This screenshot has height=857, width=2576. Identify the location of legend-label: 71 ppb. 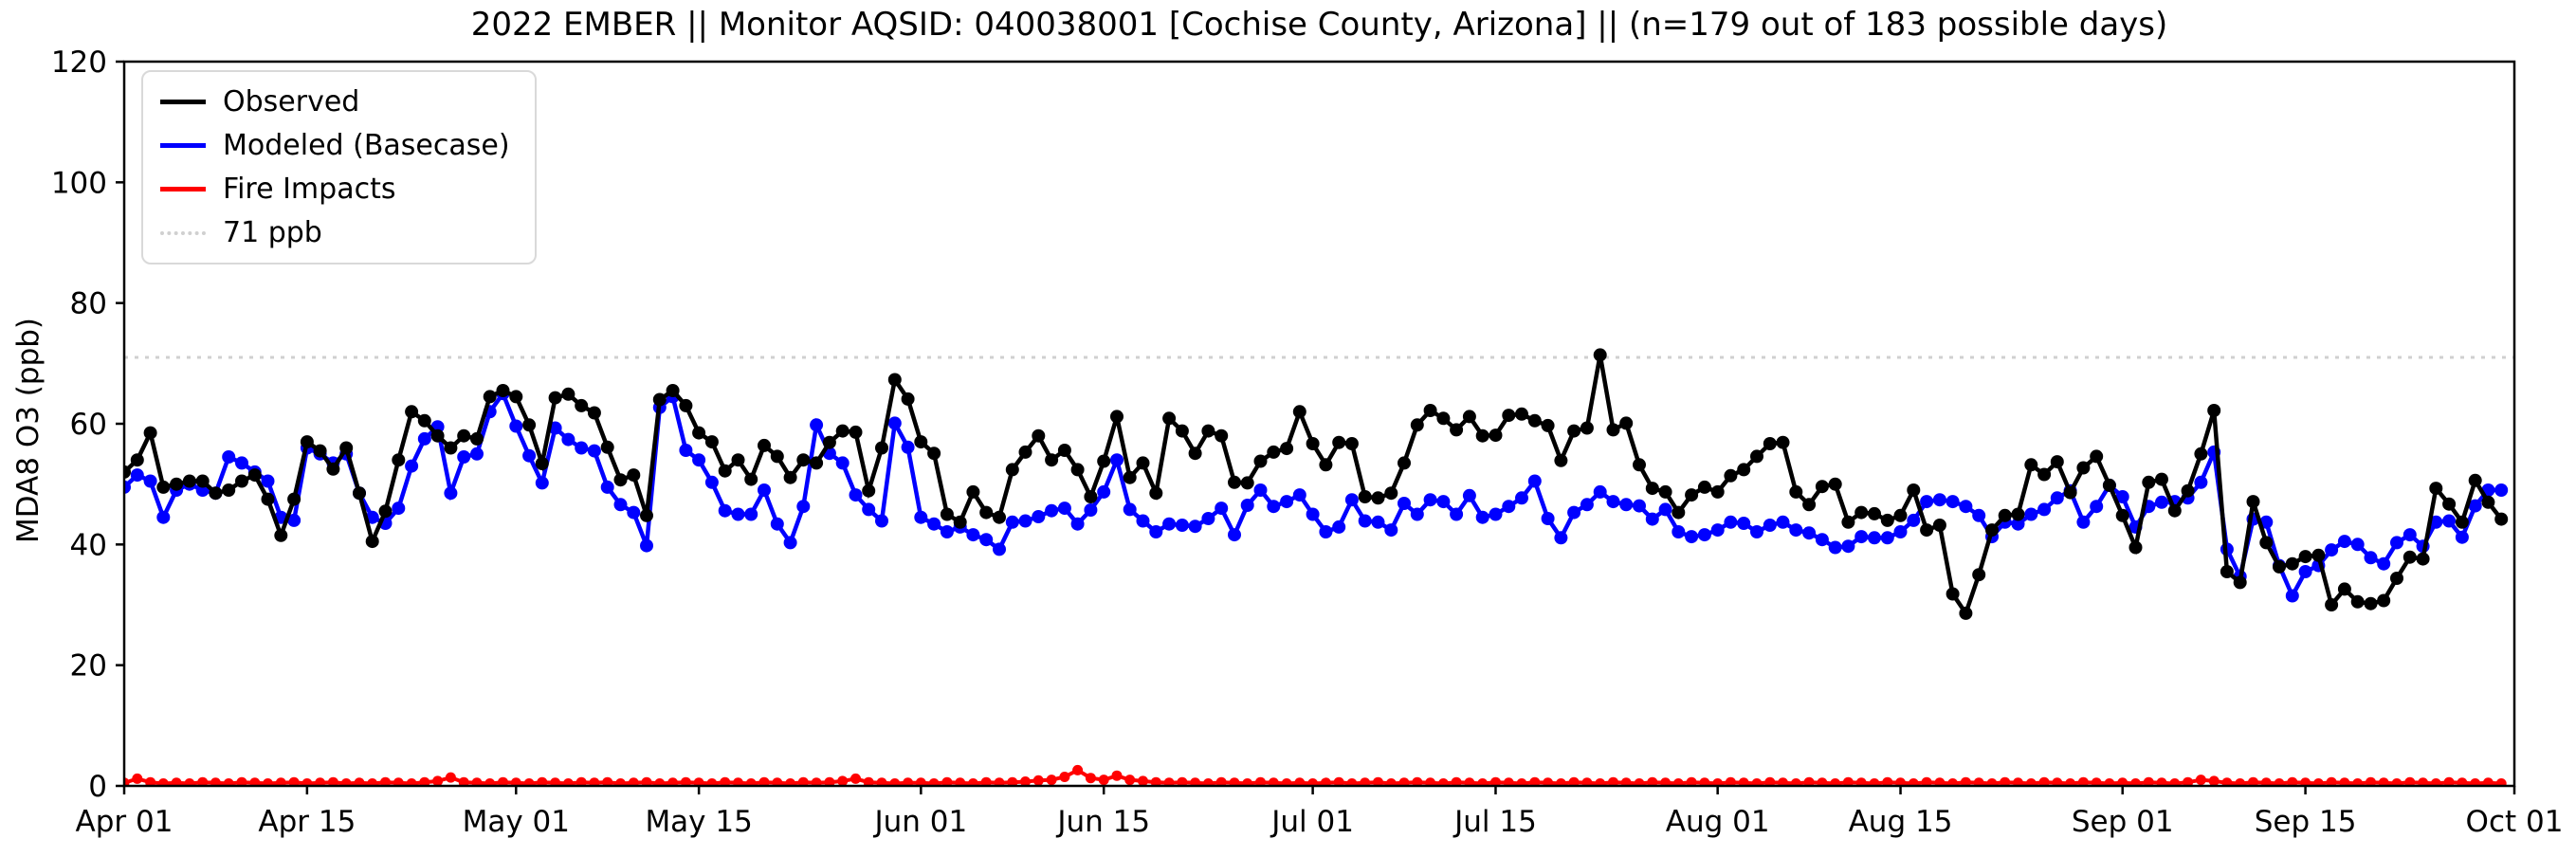
(272, 232).